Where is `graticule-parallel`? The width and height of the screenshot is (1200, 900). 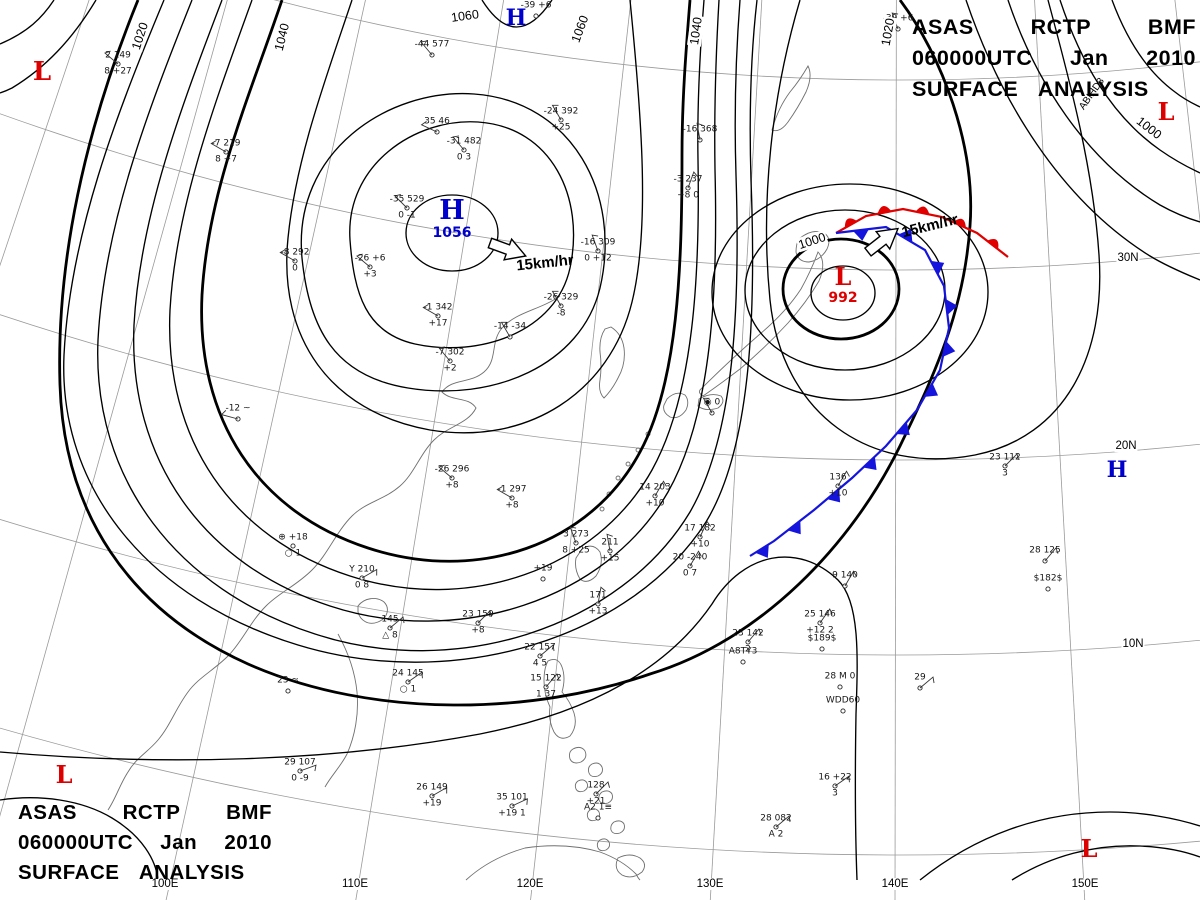 graticule-parallel is located at coordinates (600, 791).